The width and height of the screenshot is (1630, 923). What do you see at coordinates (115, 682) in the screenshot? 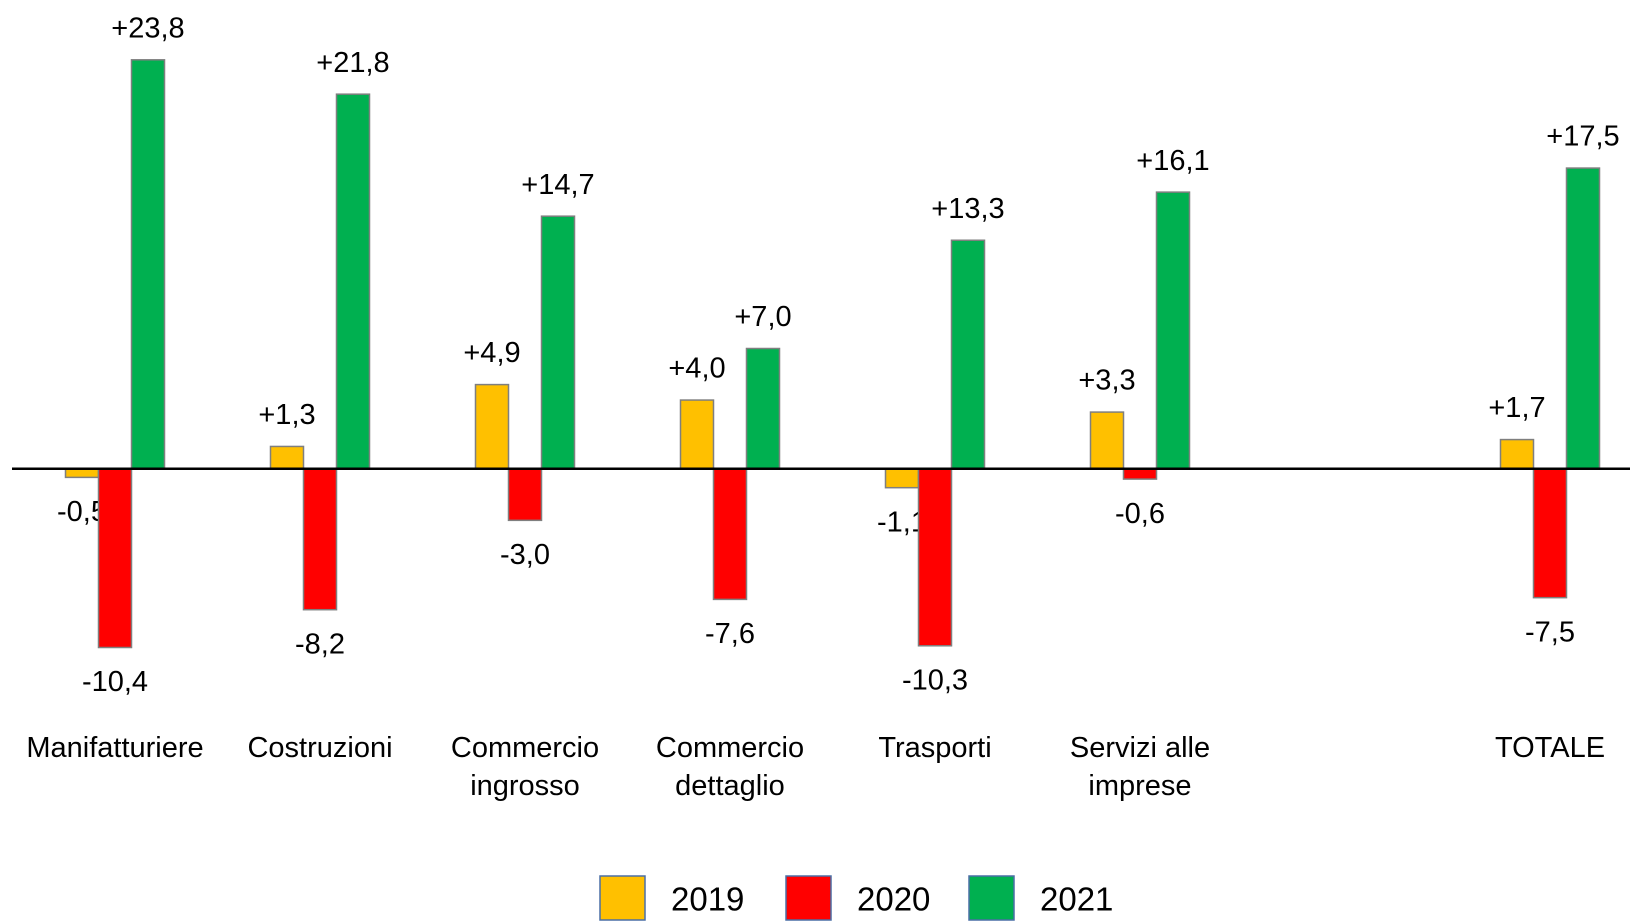
I see `data-label: -10,4` at bounding box center [115, 682].